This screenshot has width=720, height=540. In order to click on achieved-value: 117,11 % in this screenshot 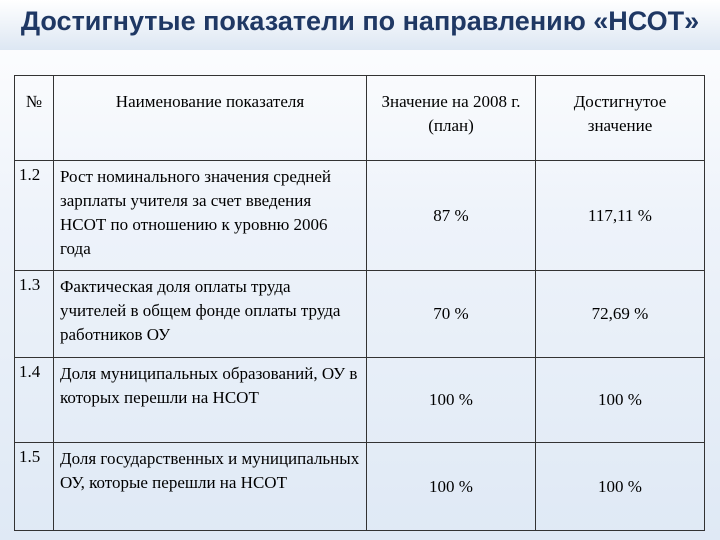, I will do `click(620, 215)`.